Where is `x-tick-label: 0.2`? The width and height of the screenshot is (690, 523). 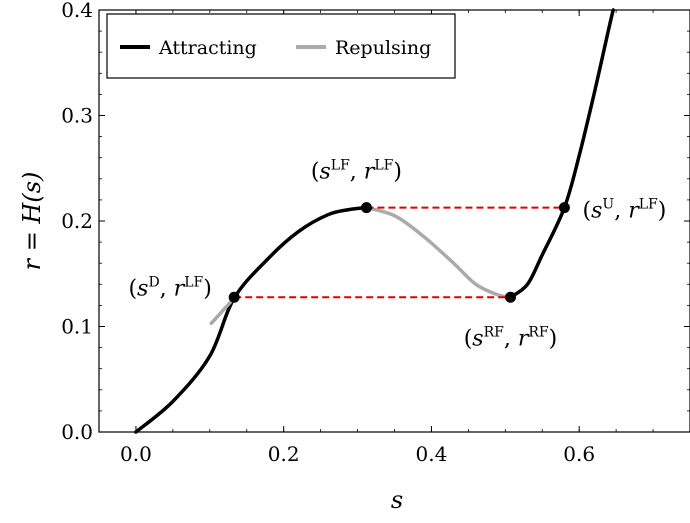
x-tick-label: 0.2 is located at coordinates (284, 454).